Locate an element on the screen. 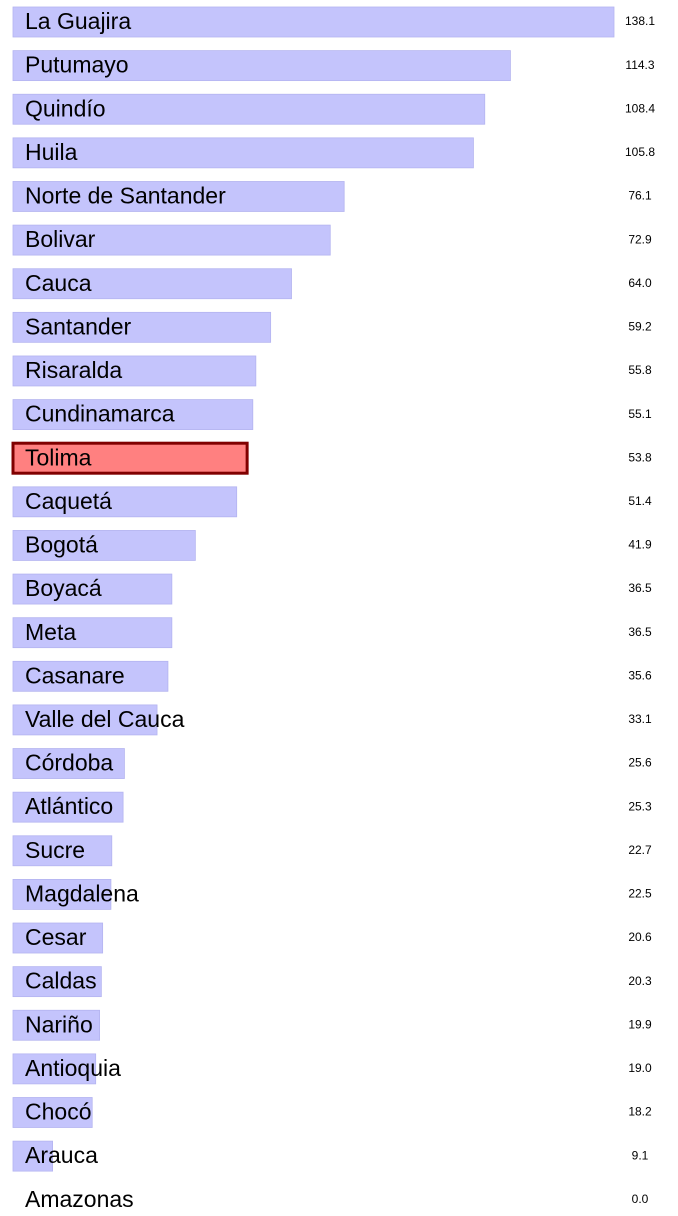 The width and height of the screenshot is (678, 1216). value-label: 19.9 is located at coordinates (640, 1024).